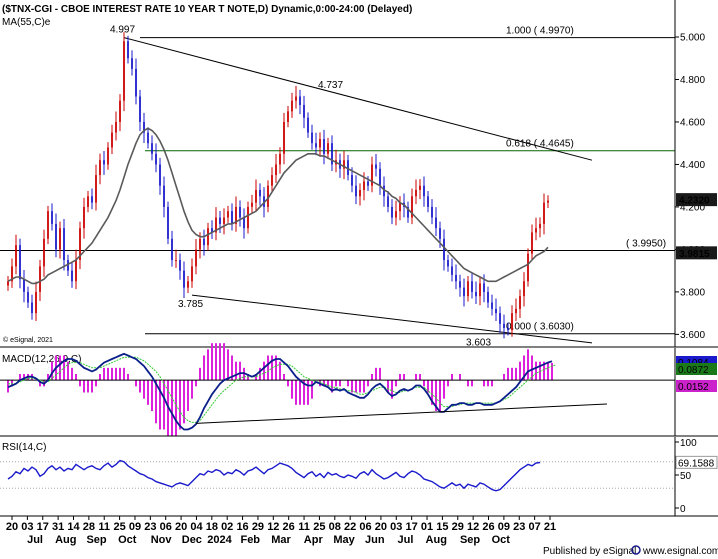  Describe the element at coordinates (630, 551) in the screenshot. I see `footer: Published by eSignal www.esignal.com` at that location.